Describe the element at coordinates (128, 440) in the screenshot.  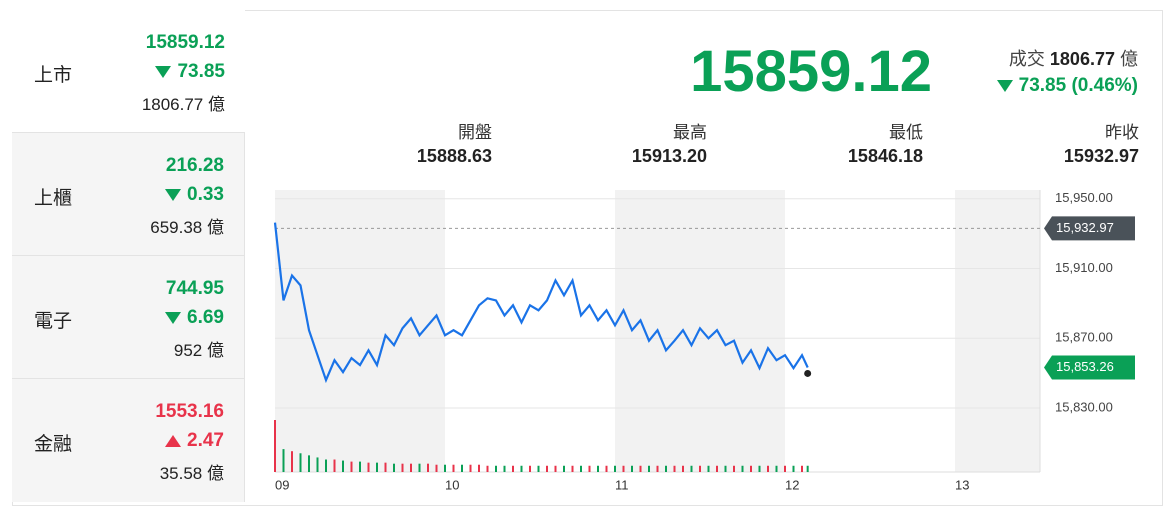
I see `market-item: 金融 1553.16 2.47 35.58 億` at that location.